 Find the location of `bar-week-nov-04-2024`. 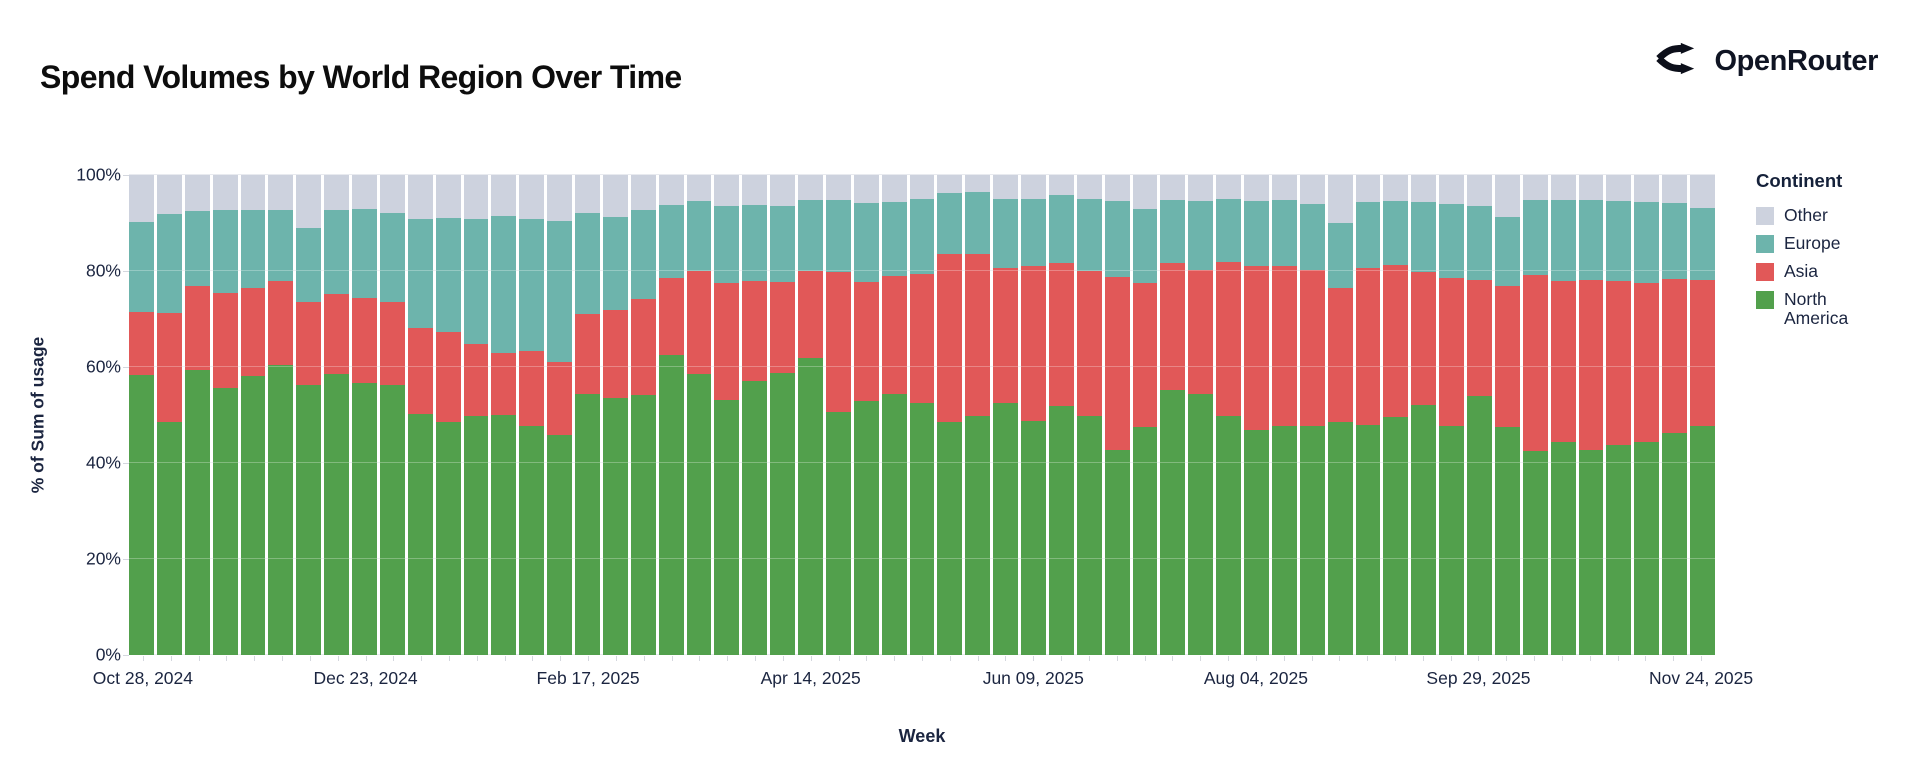

bar-week-nov-04-2024 is located at coordinates (169, 415).